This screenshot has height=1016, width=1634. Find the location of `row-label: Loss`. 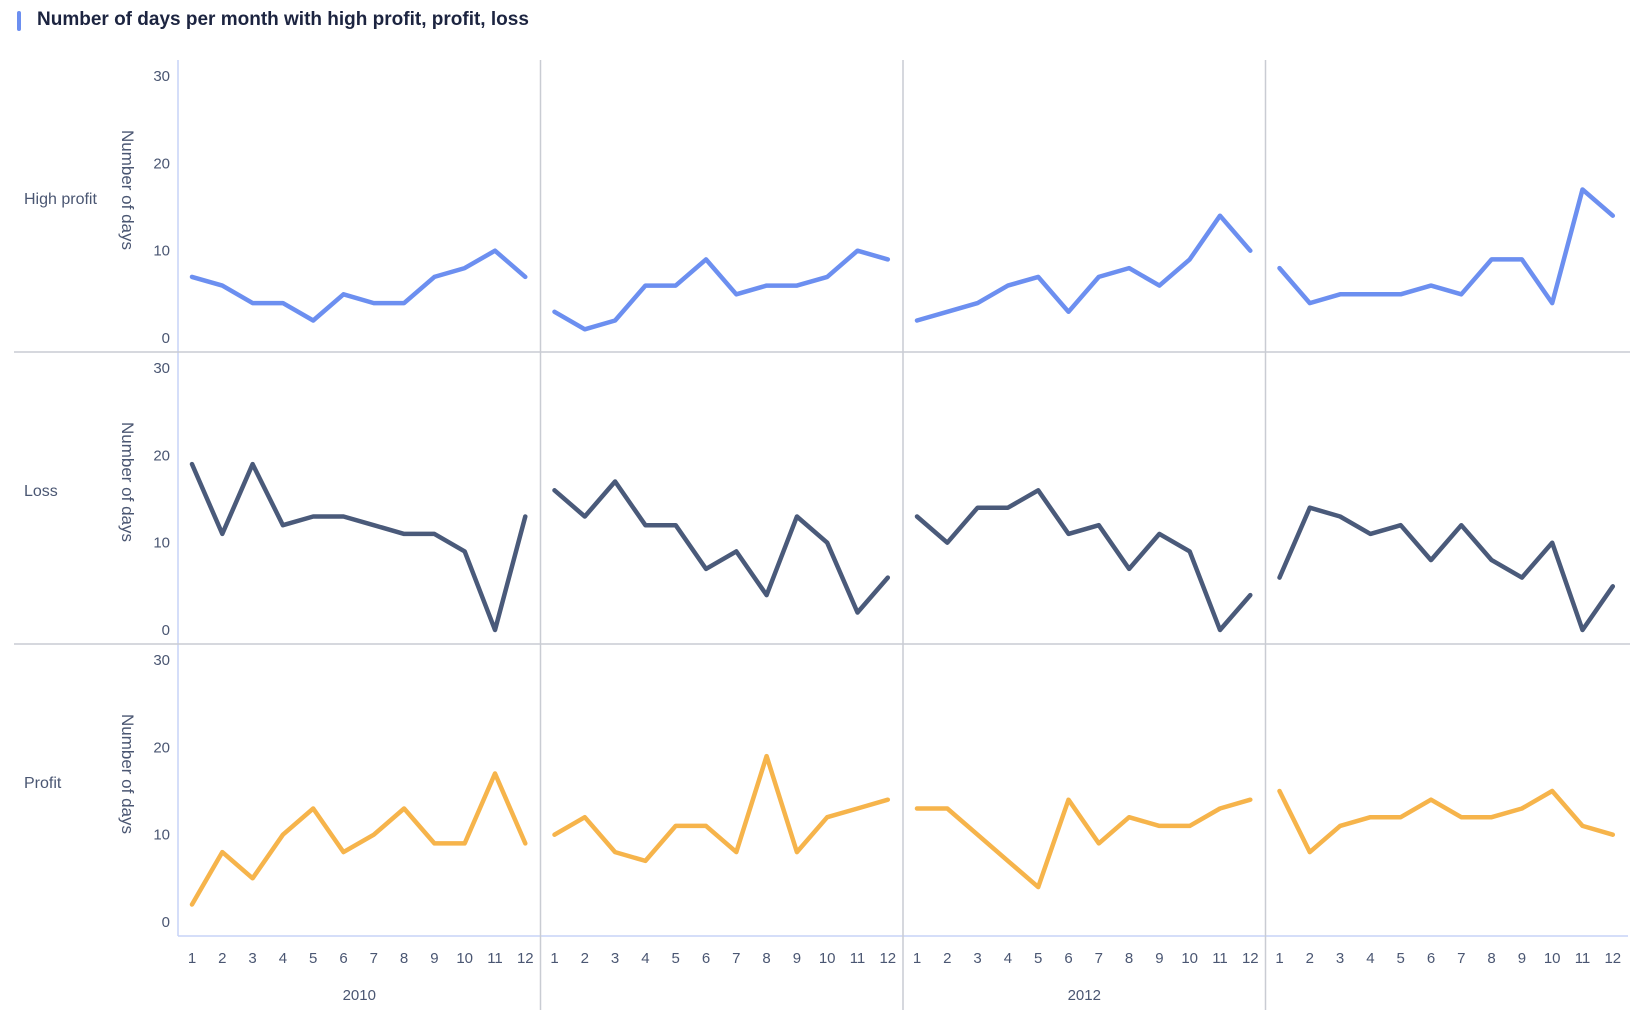

row-label: Loss is located at coordinates (41, 491).